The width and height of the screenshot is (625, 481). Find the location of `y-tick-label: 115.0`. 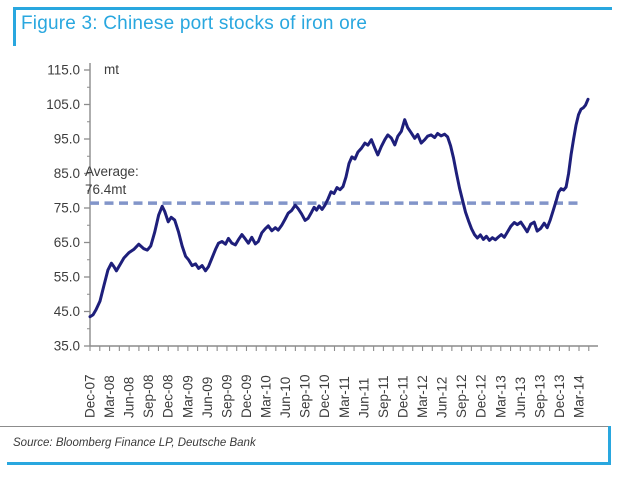

y-tick-label: 115.0 is located at coordinates (63, 70).